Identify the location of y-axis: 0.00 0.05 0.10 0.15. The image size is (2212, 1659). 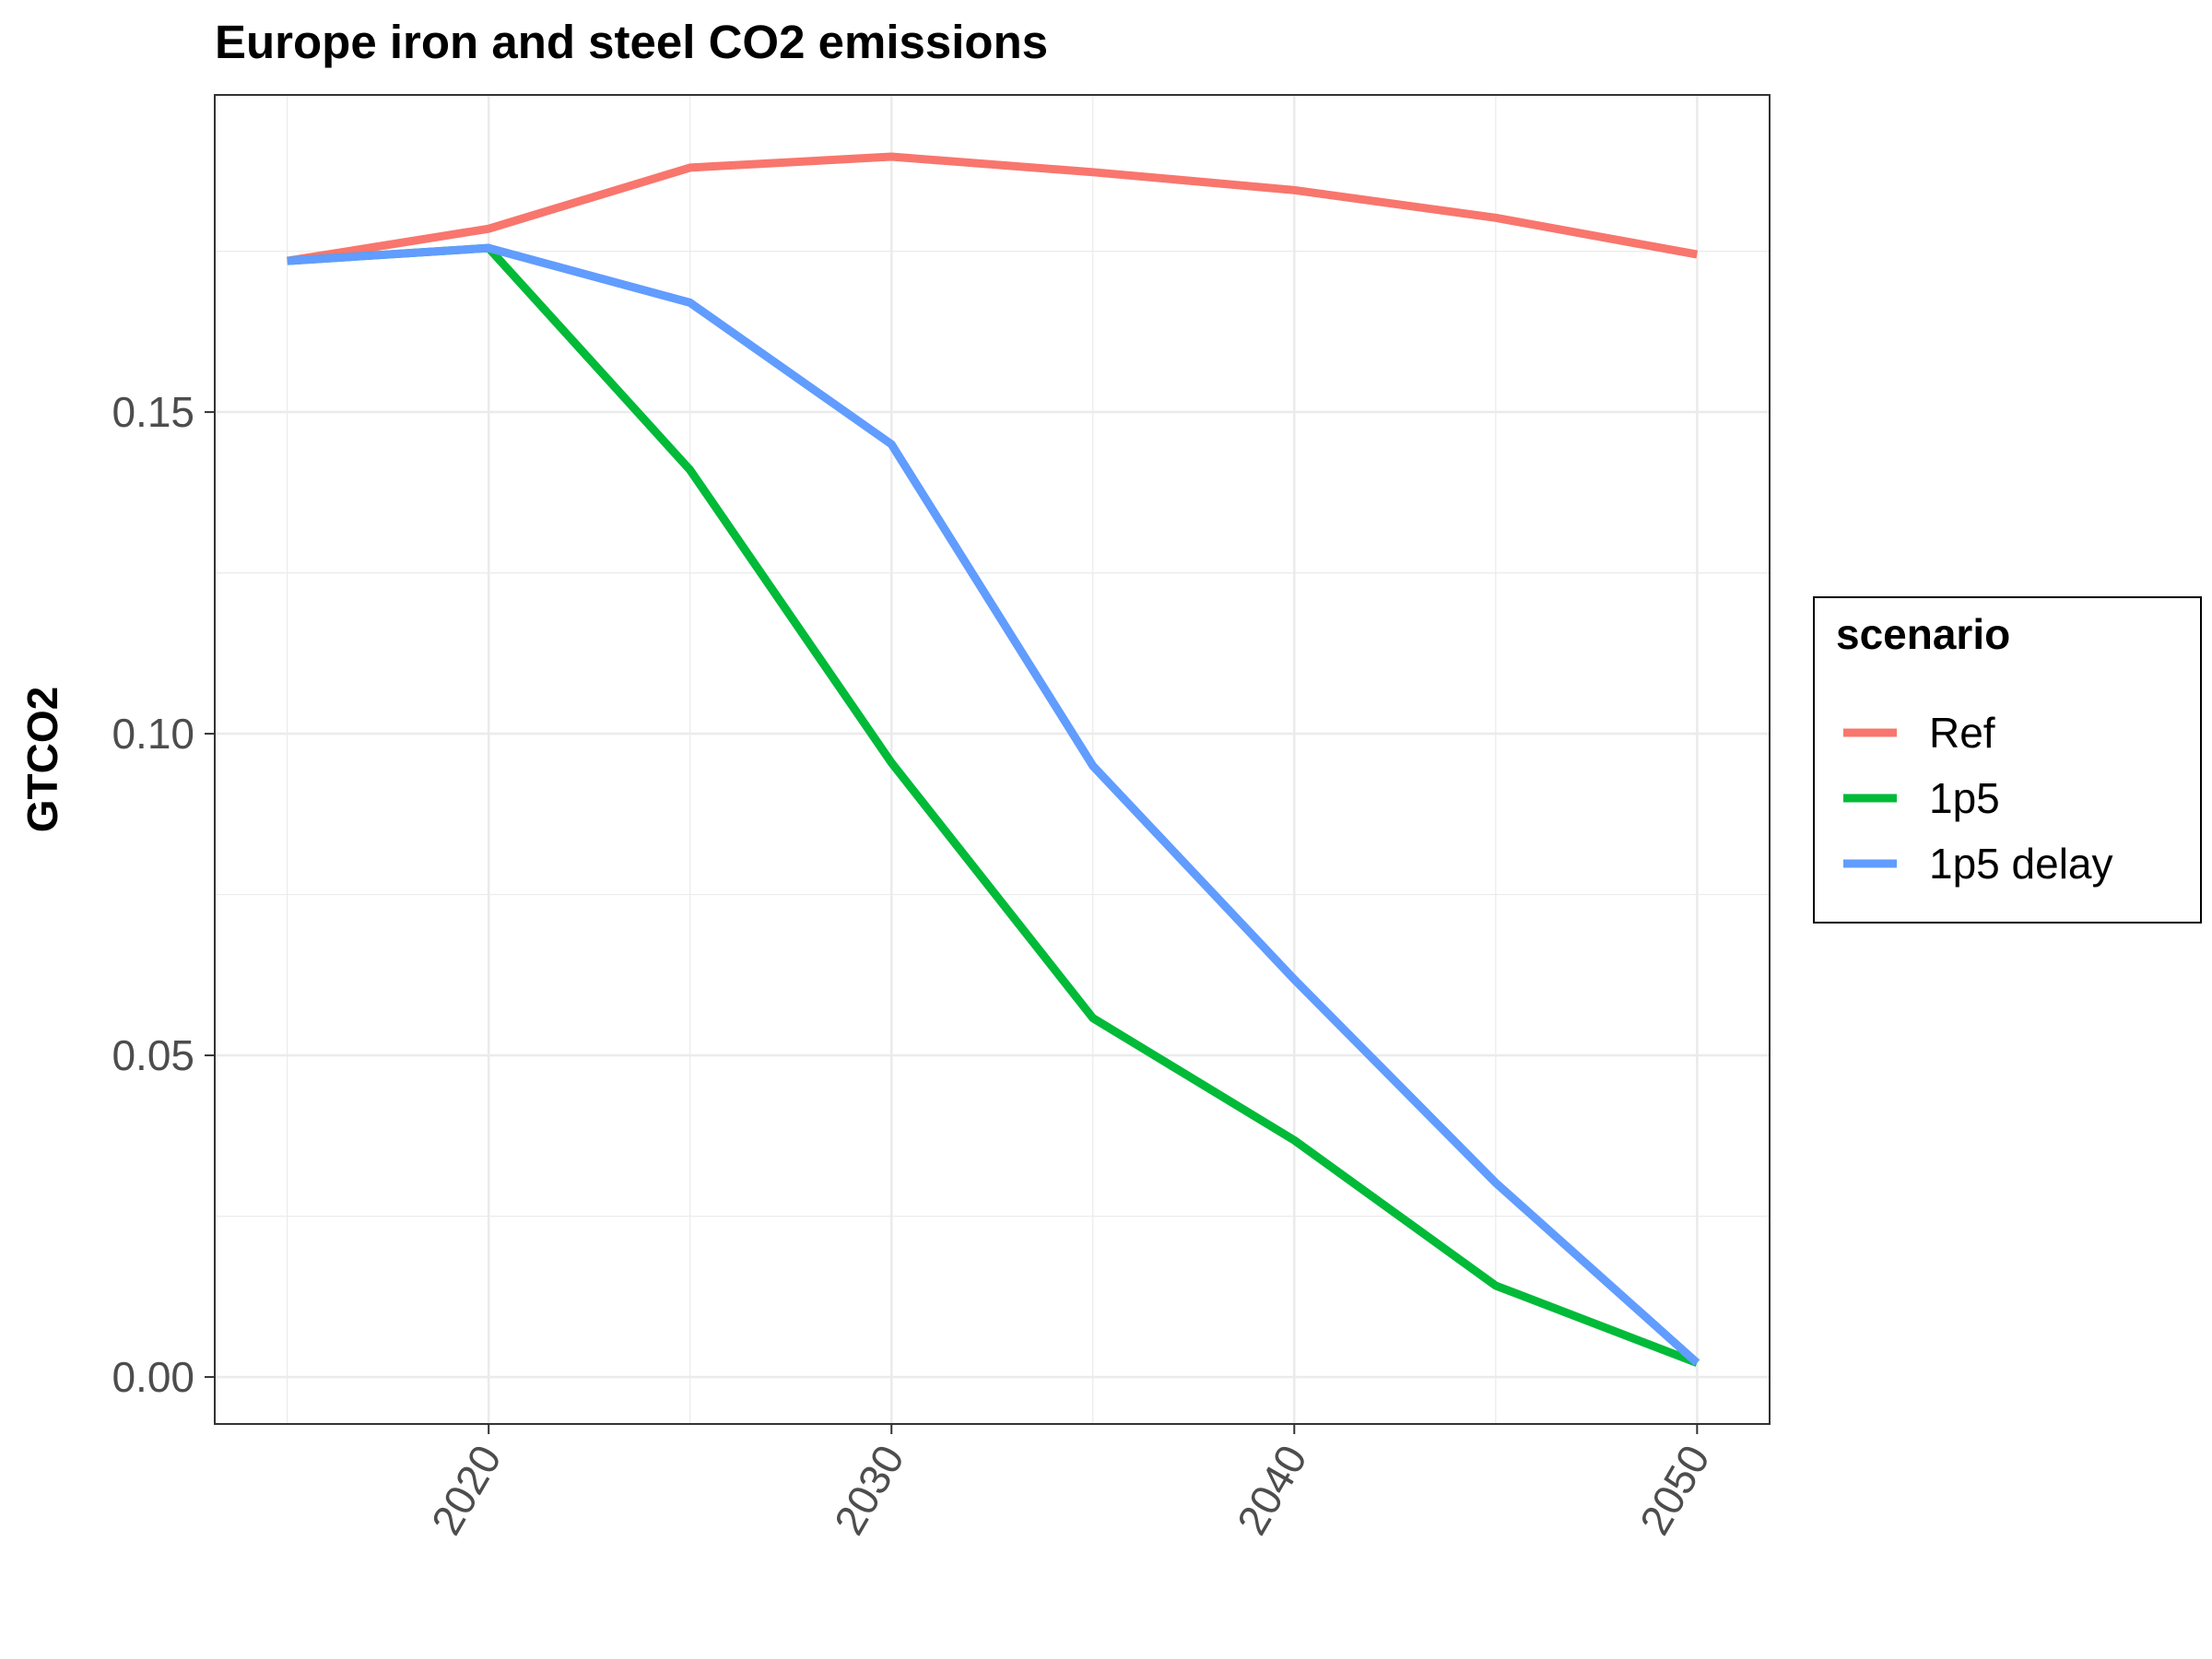
(163, 894).